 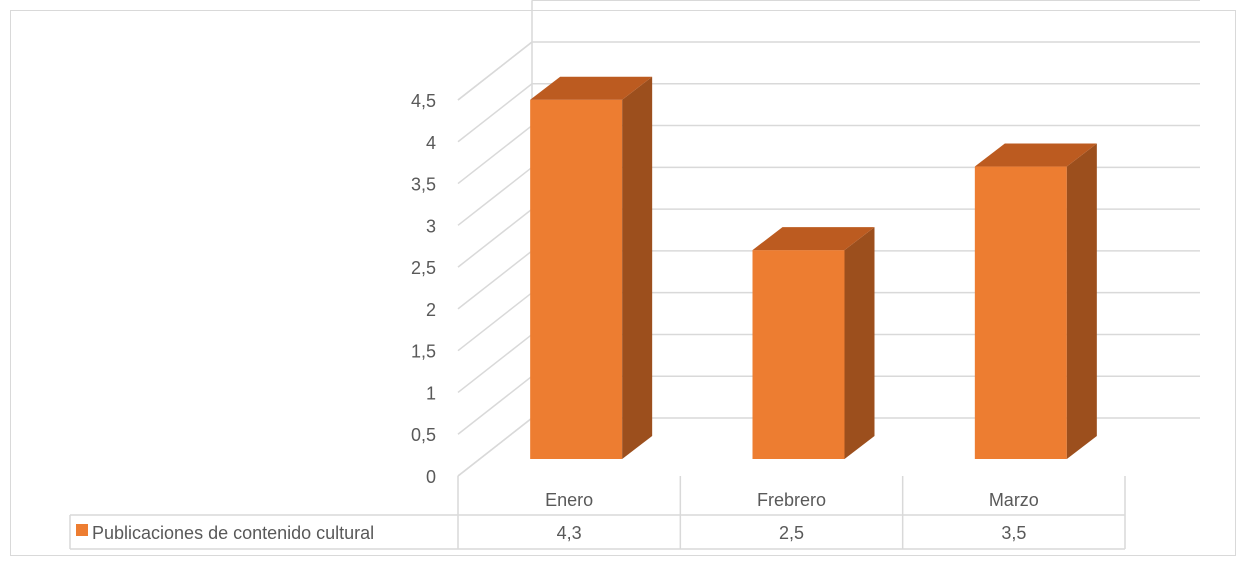 What do you see at coordinates (423, 352) in the screenshot?
I see `y-tick-label: 1,5` at bounding box center [423, 352].